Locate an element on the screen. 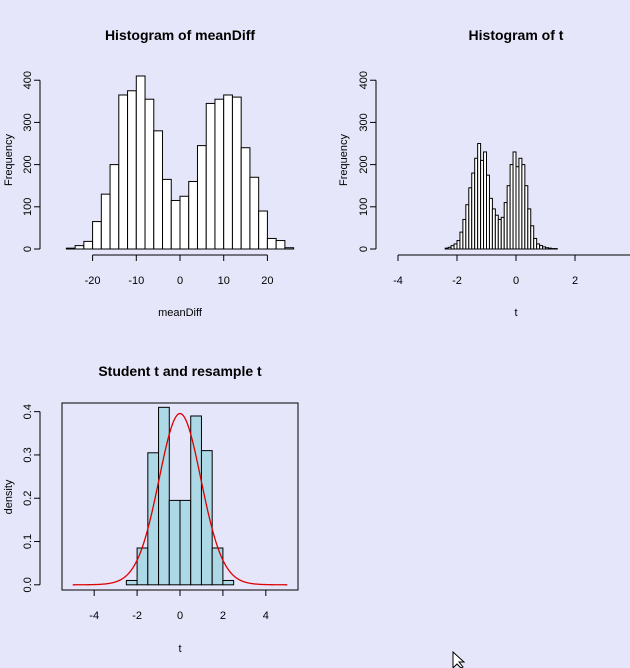  y-label-student-t: density is located at coordinates (9, 496).